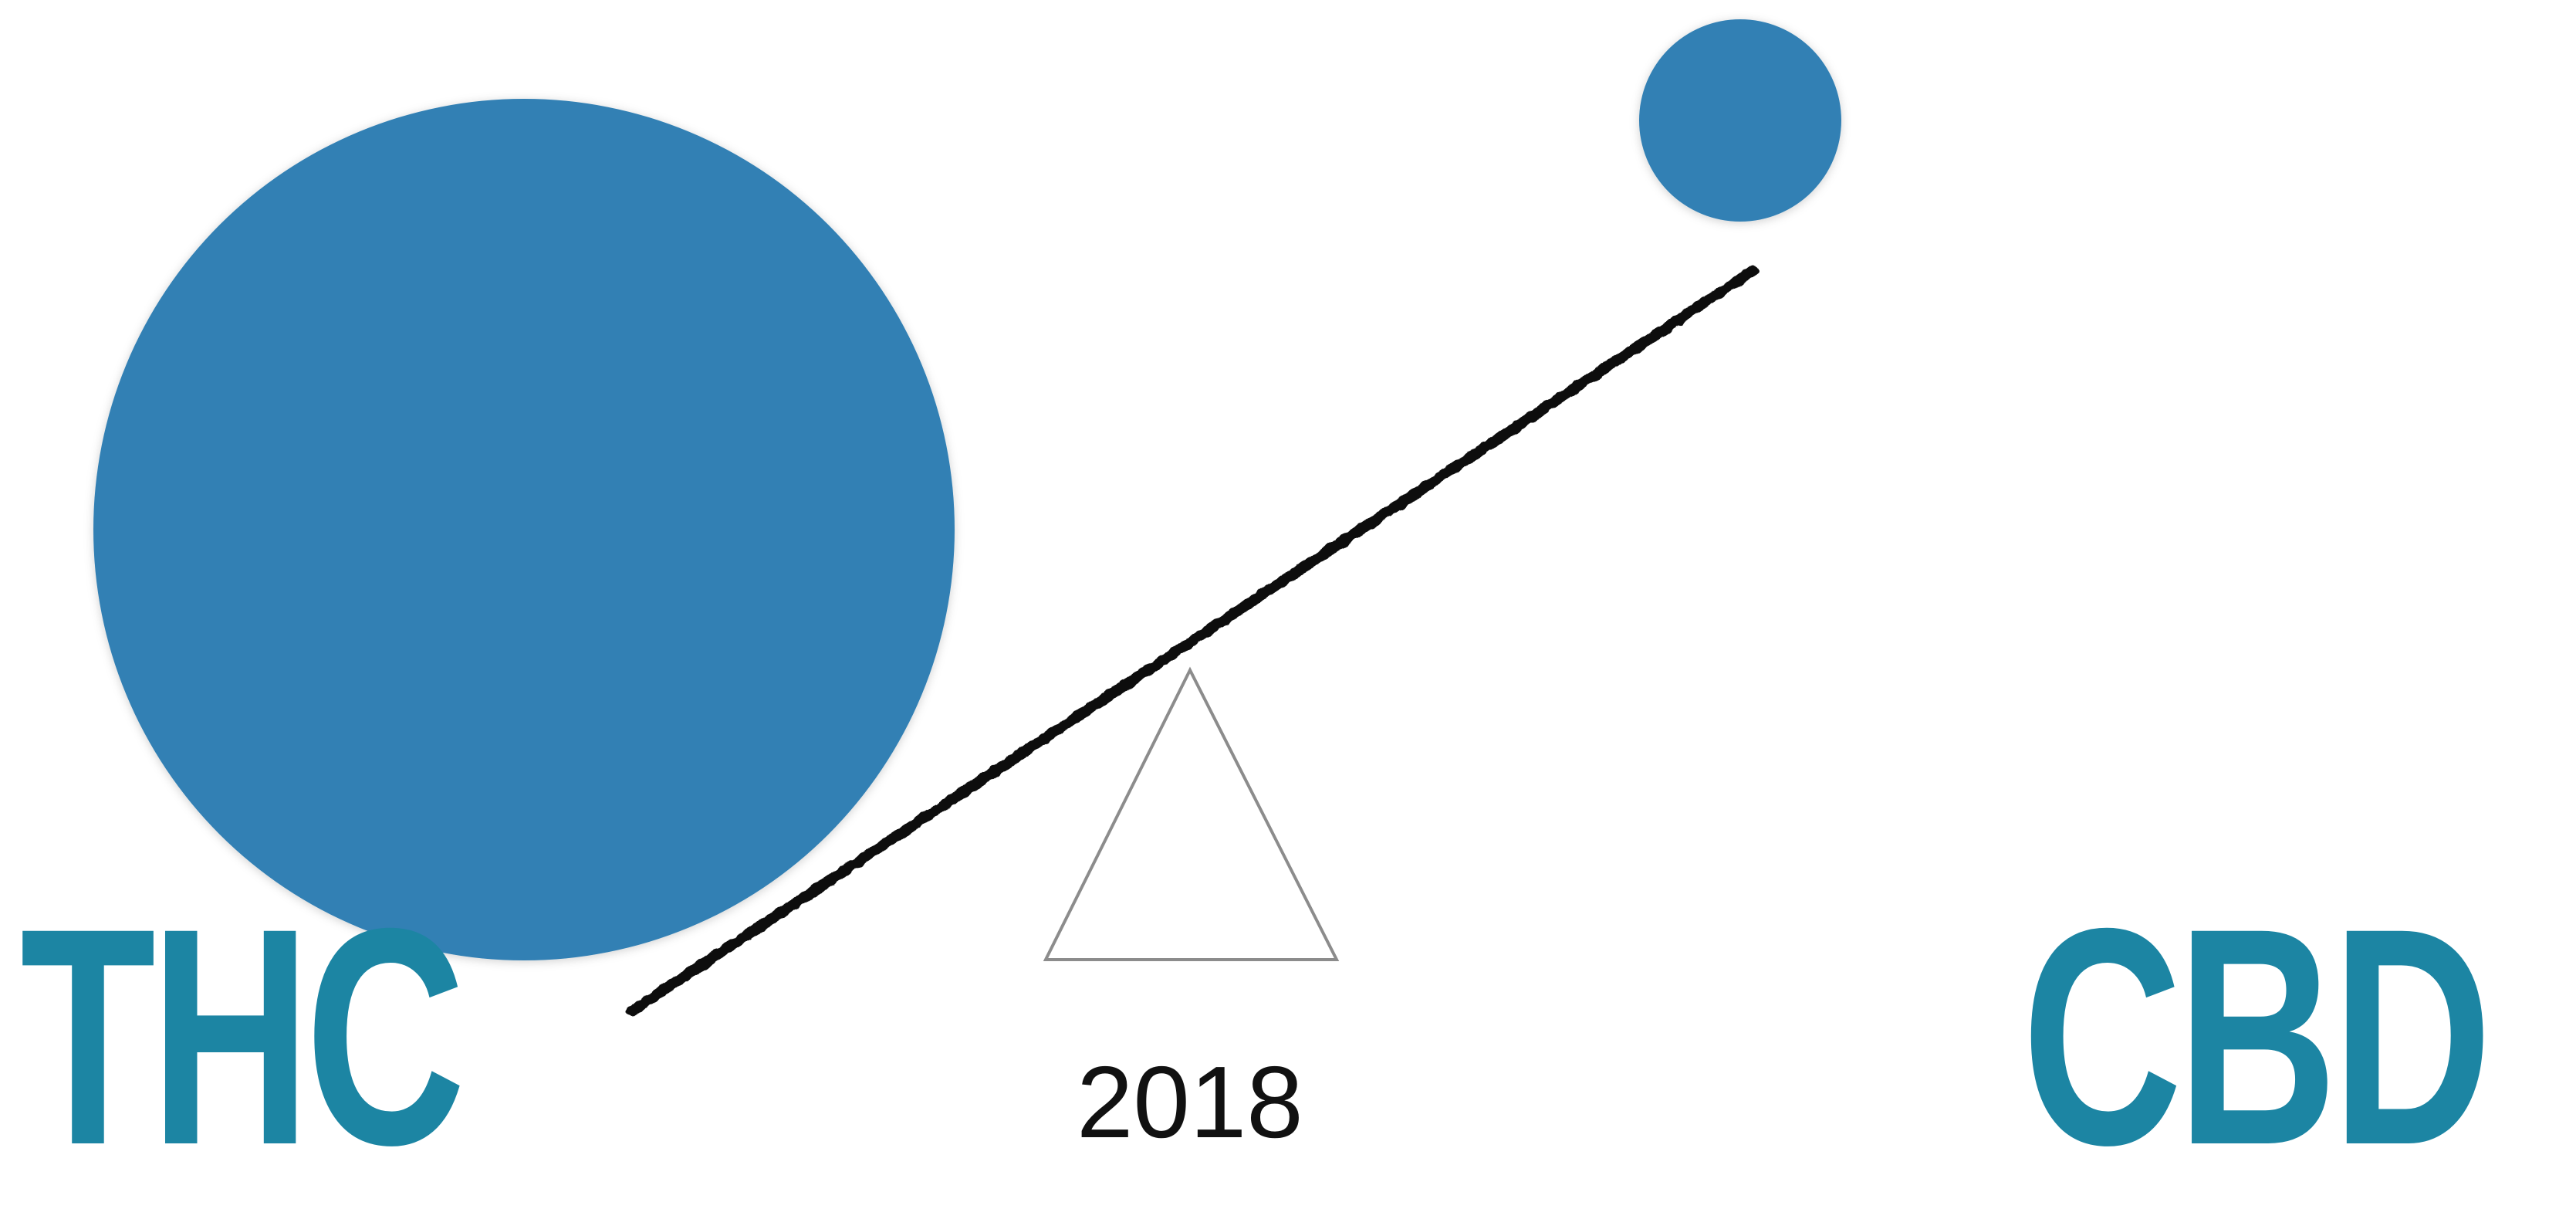 This screenshot has width=2576, height=1209. I want to click on cbd-small-circle, so click(1740, 120).